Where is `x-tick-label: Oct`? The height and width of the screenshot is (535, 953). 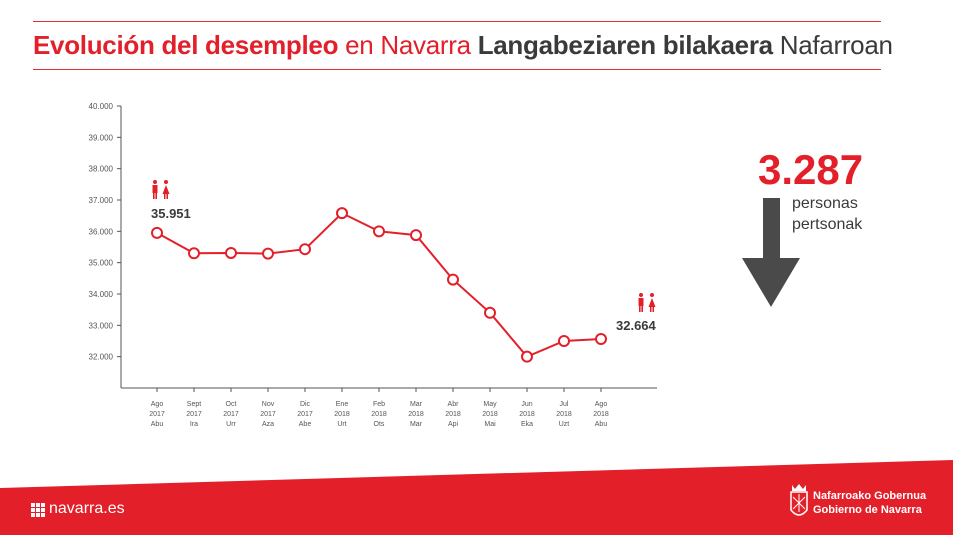 x-tick-label: Oct is located at coordinates (231, 404).